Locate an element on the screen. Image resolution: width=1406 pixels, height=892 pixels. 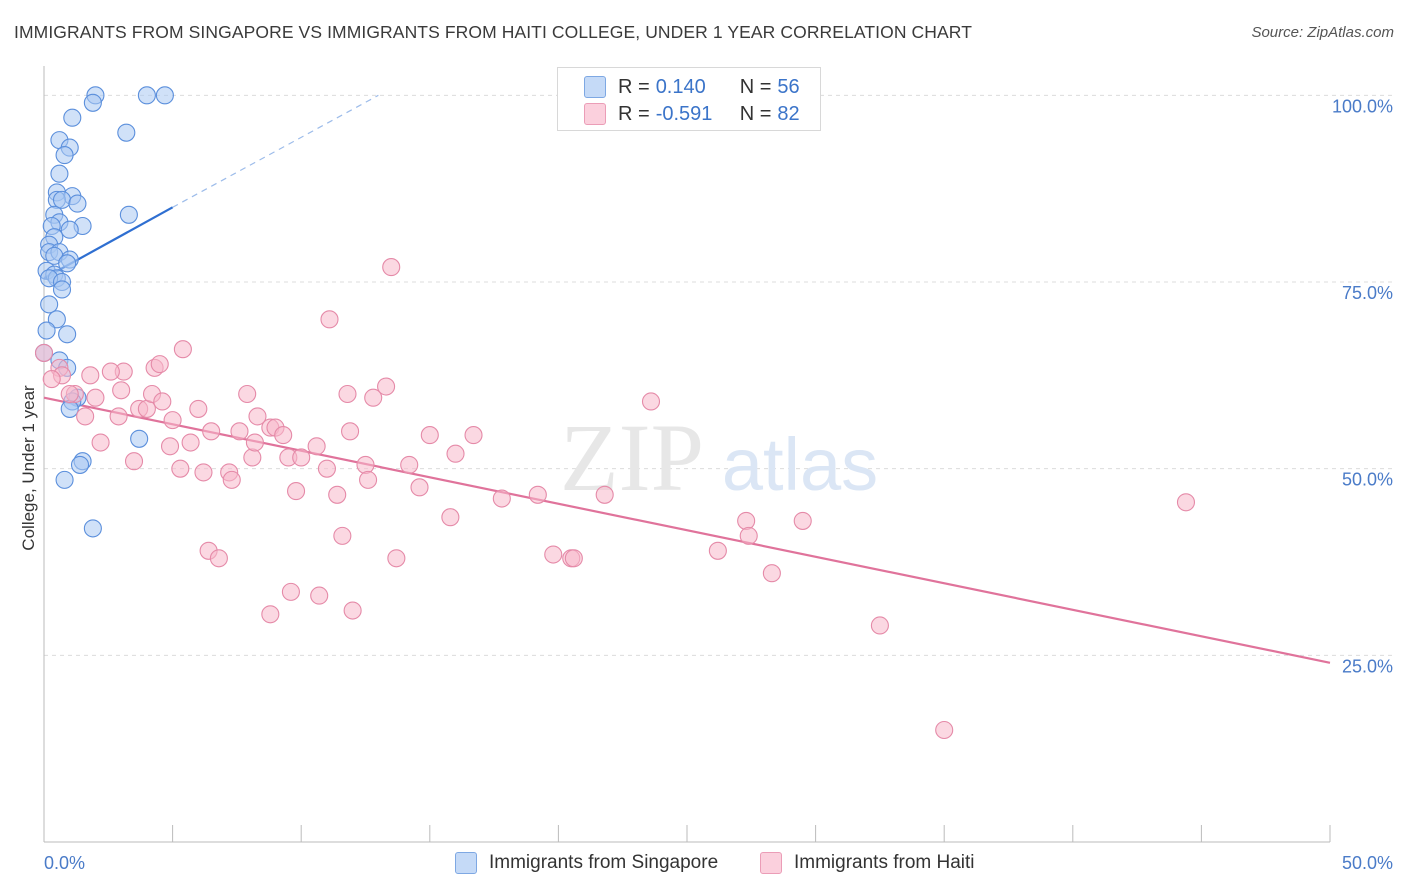
y-axis-label: College, Under 1 year is located at coordinates (28, 468).